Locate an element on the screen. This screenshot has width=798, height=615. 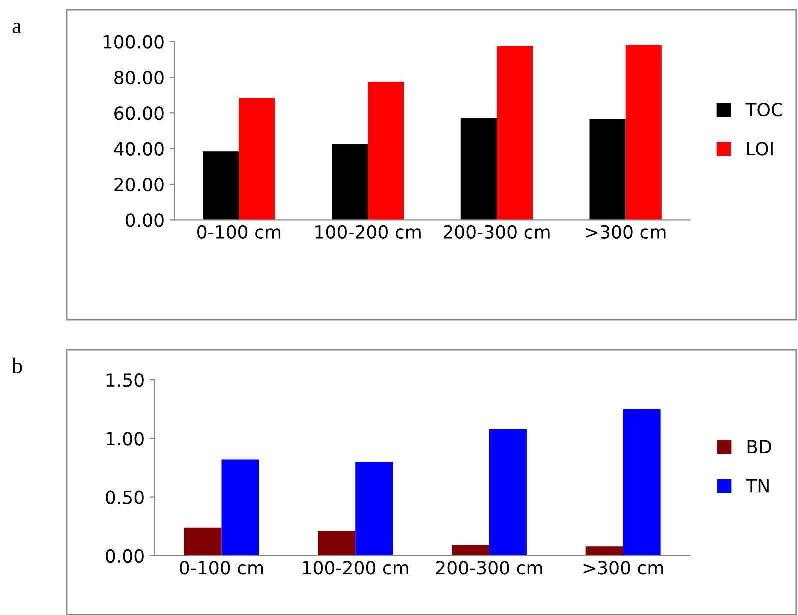
y-tick-label: 1.00 is located at coordinates (125, 439).